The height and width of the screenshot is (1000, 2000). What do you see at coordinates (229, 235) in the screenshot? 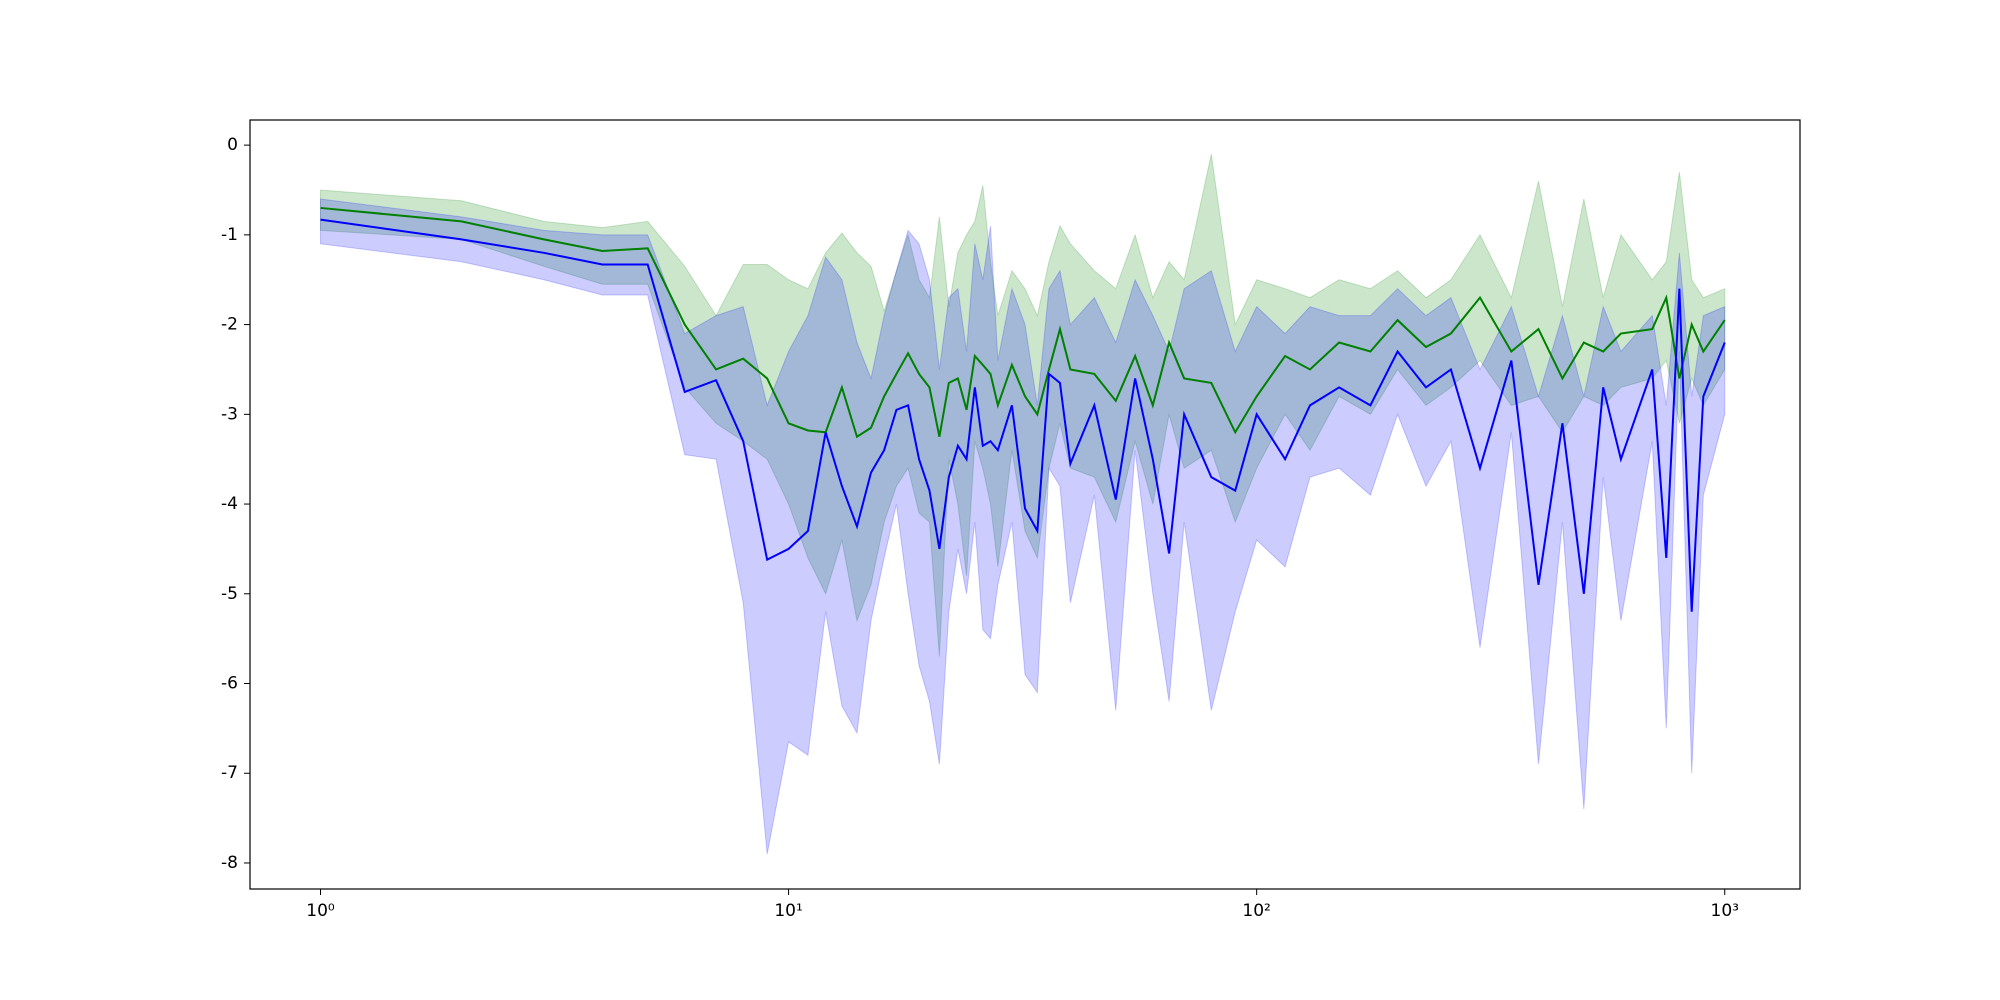
I see `y-tick-label: -1` at bounding box center [229, 235].